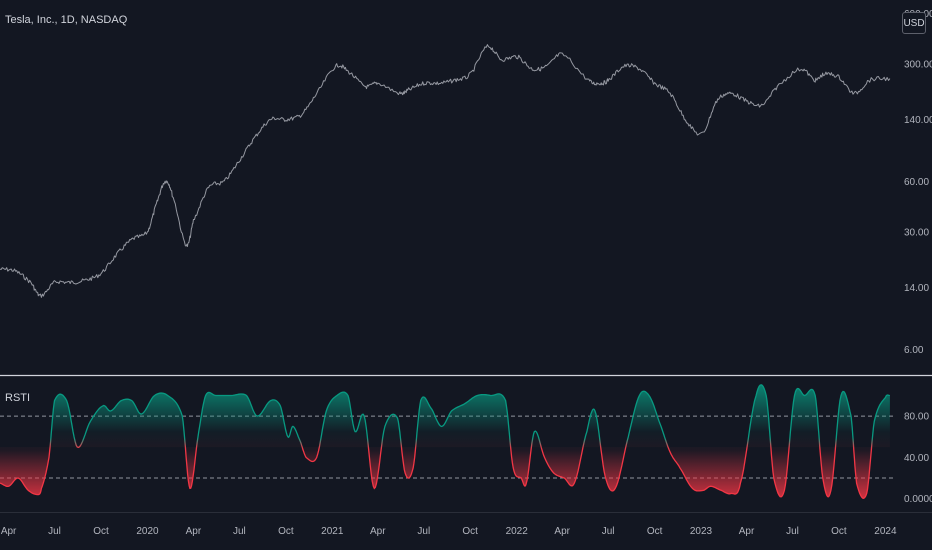 This screenshot has width=932, height=550. I want to click on rsti-y-axis: 80.00 40.00 0.0000, so click(918, 459).